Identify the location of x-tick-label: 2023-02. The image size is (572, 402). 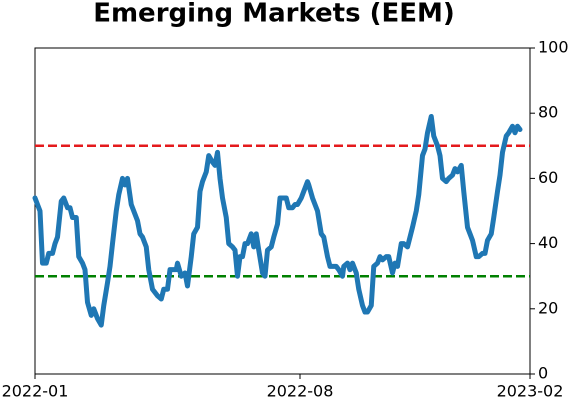
(530, 391).